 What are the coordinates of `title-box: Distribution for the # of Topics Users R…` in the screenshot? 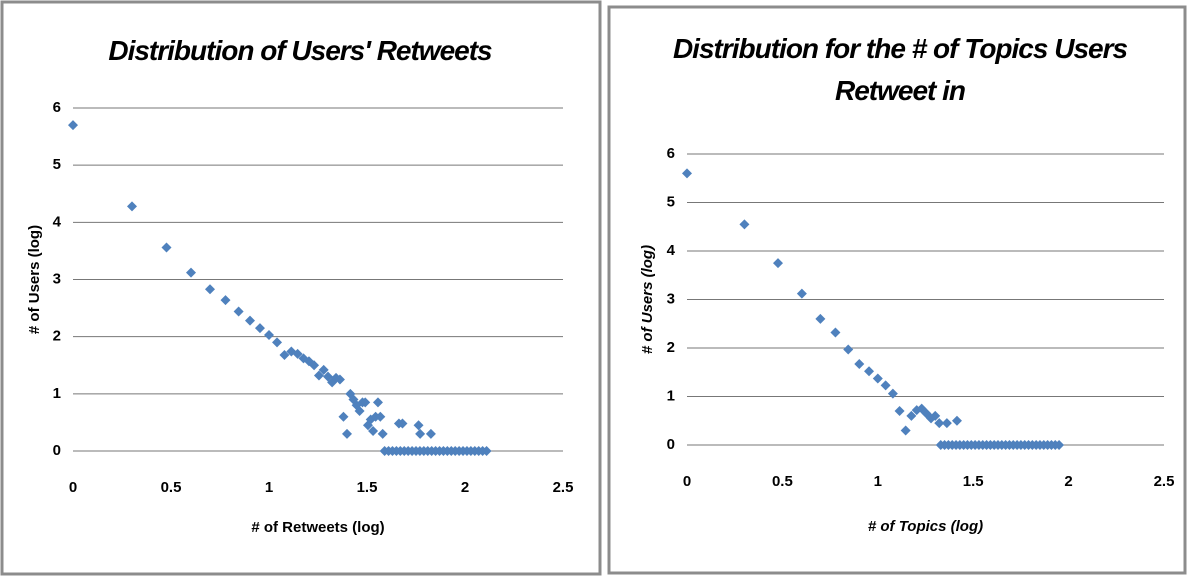 It's located at (900, 69).